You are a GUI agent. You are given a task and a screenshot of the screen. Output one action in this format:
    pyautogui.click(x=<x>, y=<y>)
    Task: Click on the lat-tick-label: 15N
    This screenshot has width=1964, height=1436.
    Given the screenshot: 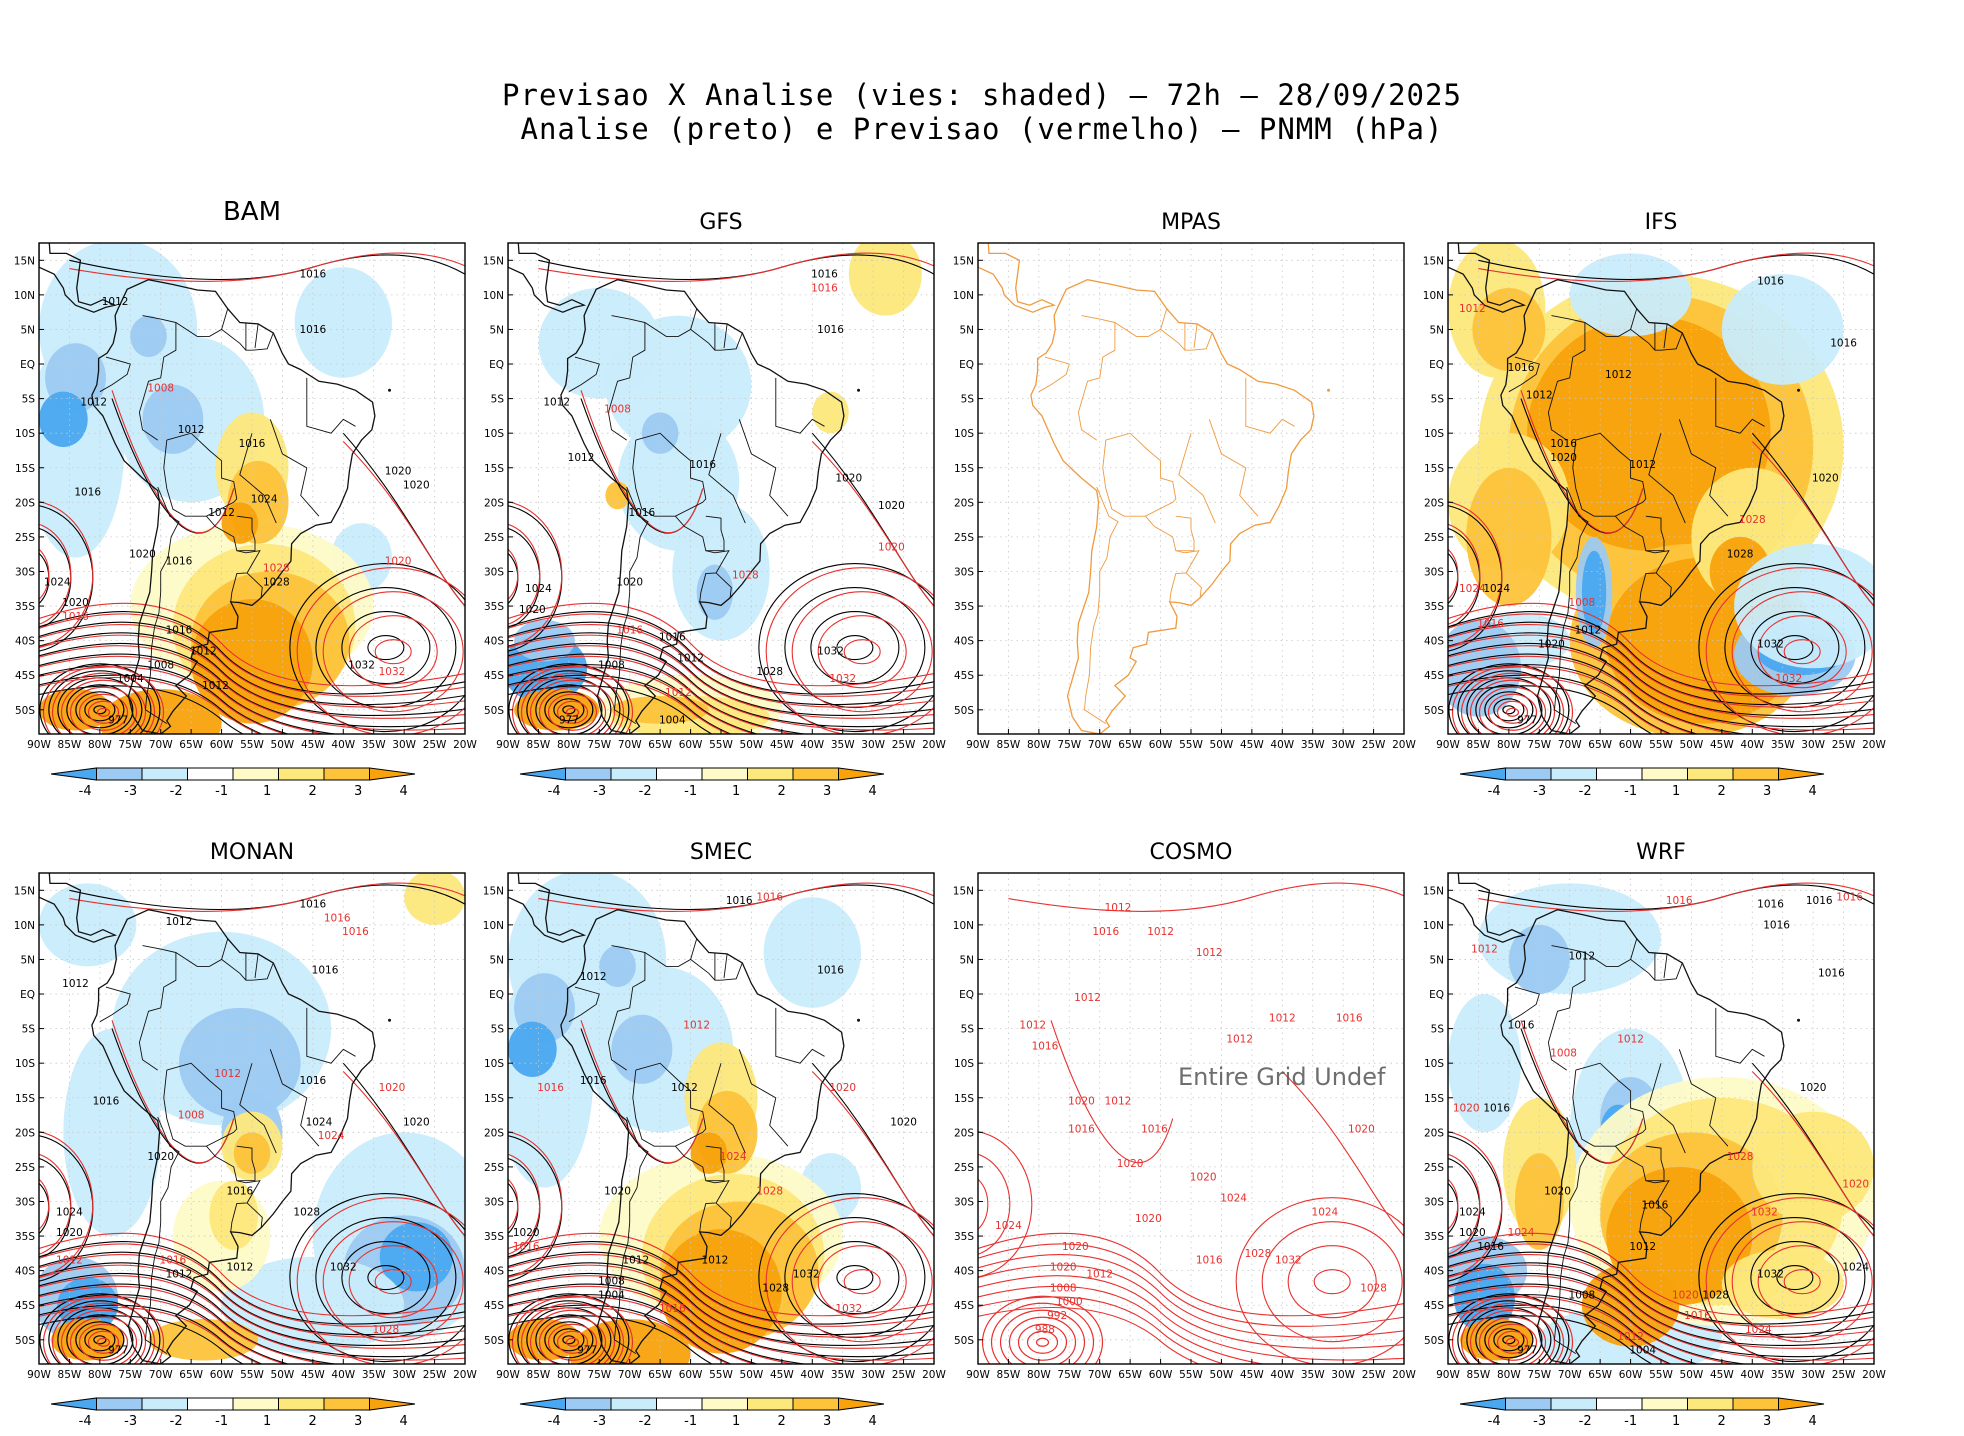 What is the action you would take?
    pyautogui.click(x=963, y=891)
    